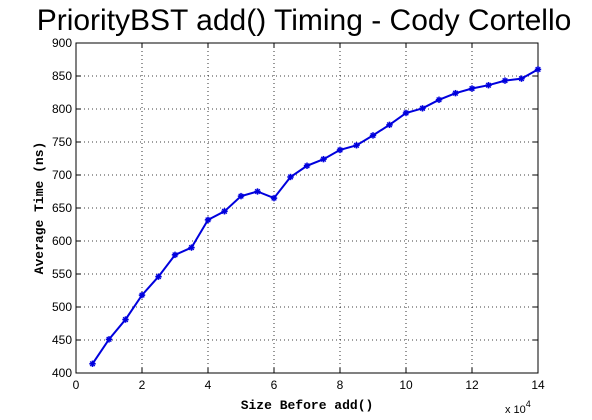  I want to click on y-tick-label: 700, so click(62, 175).